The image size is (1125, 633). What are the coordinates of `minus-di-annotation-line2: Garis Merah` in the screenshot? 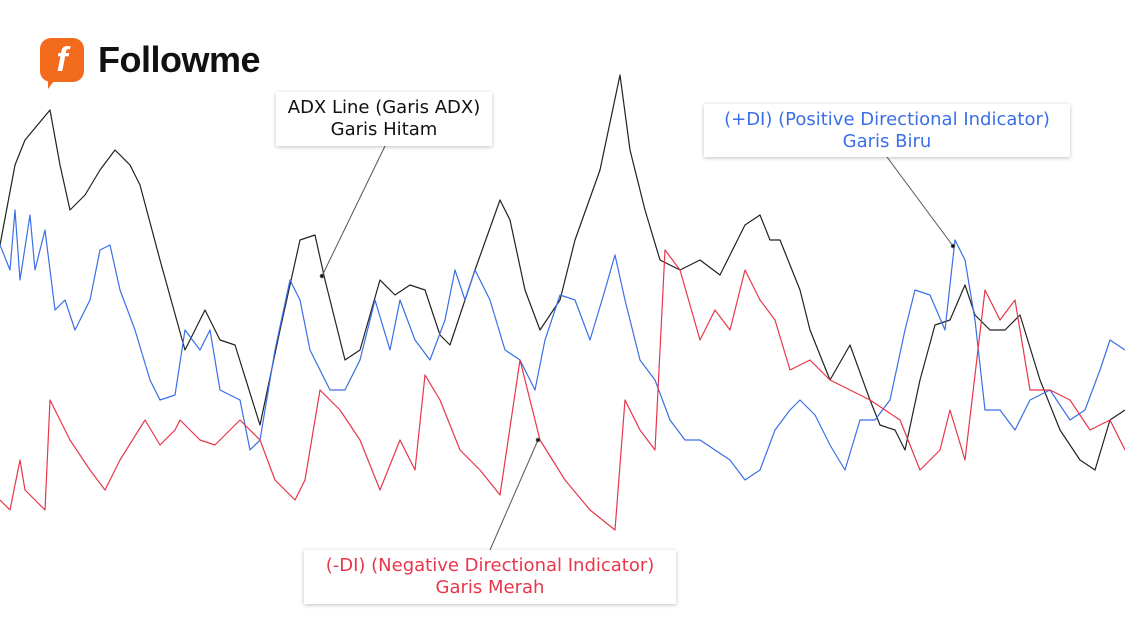 It's located at (490, 587).